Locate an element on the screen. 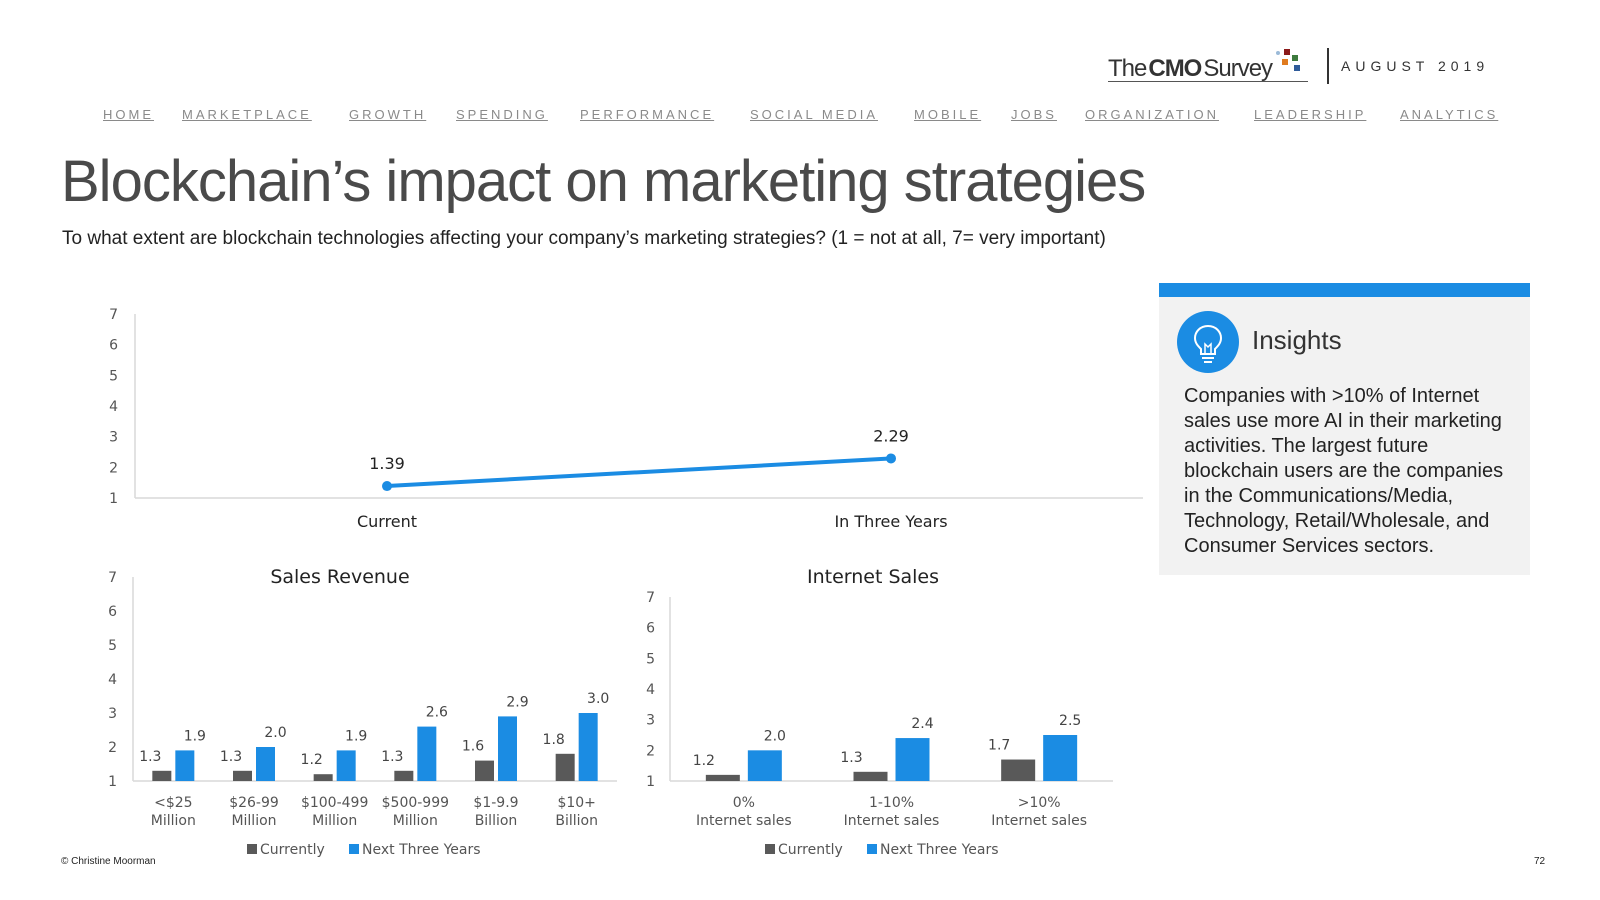 This screenshot has height=900, width=1600. sales-revenue-category-label: $10+ is located at coordinates (576, 803).